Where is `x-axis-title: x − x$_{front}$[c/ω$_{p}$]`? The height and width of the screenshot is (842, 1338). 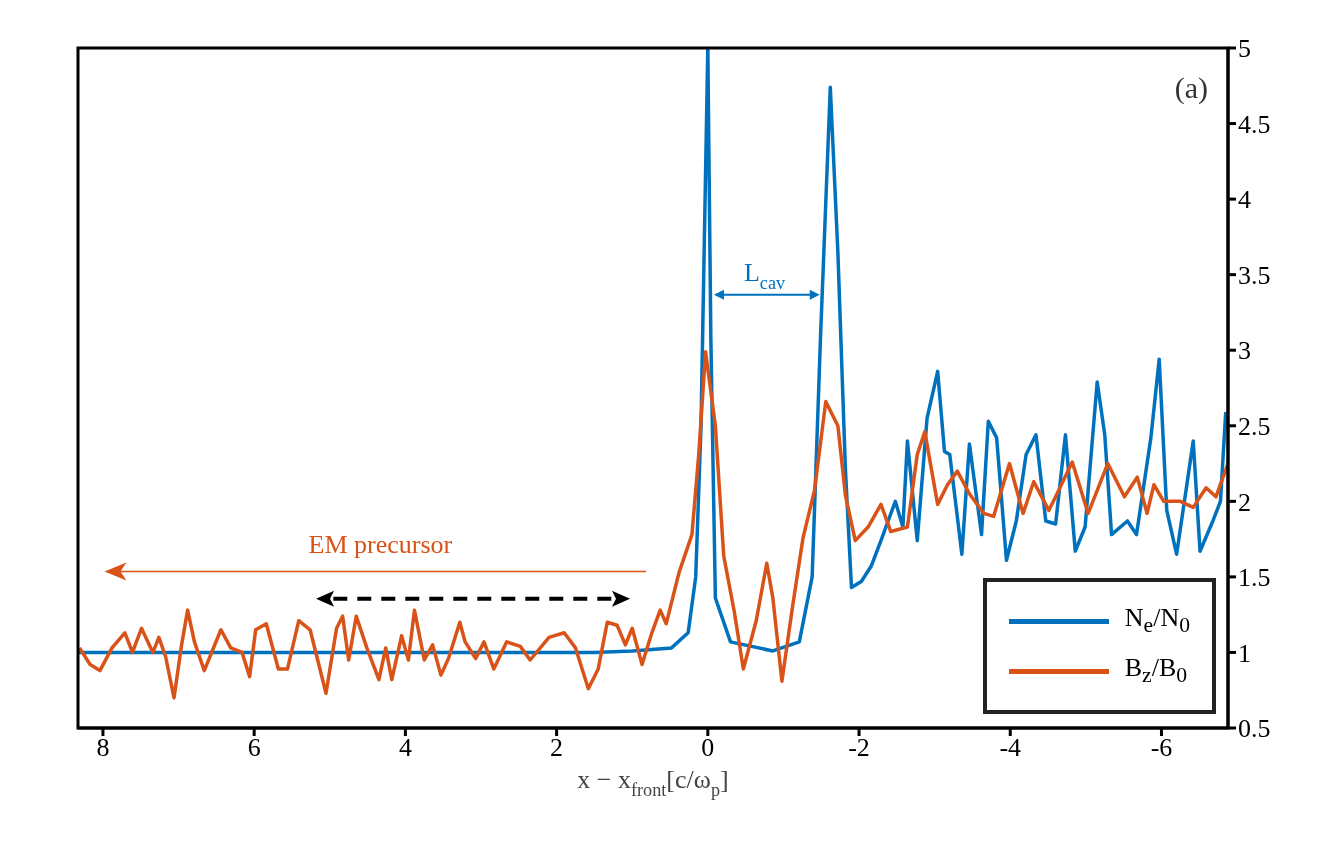 x-axis-title: x − x$_{front}$[c/ω$_{p}$] is located at coordinates (653, 782).